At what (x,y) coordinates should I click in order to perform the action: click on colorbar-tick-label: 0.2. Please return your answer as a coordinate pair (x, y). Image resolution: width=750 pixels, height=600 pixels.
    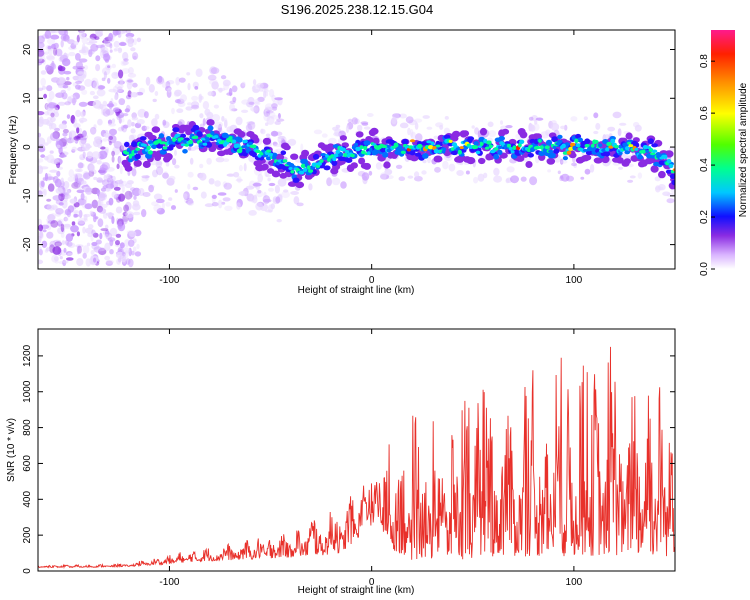
    Looking at the image, I should click on (704, 217).